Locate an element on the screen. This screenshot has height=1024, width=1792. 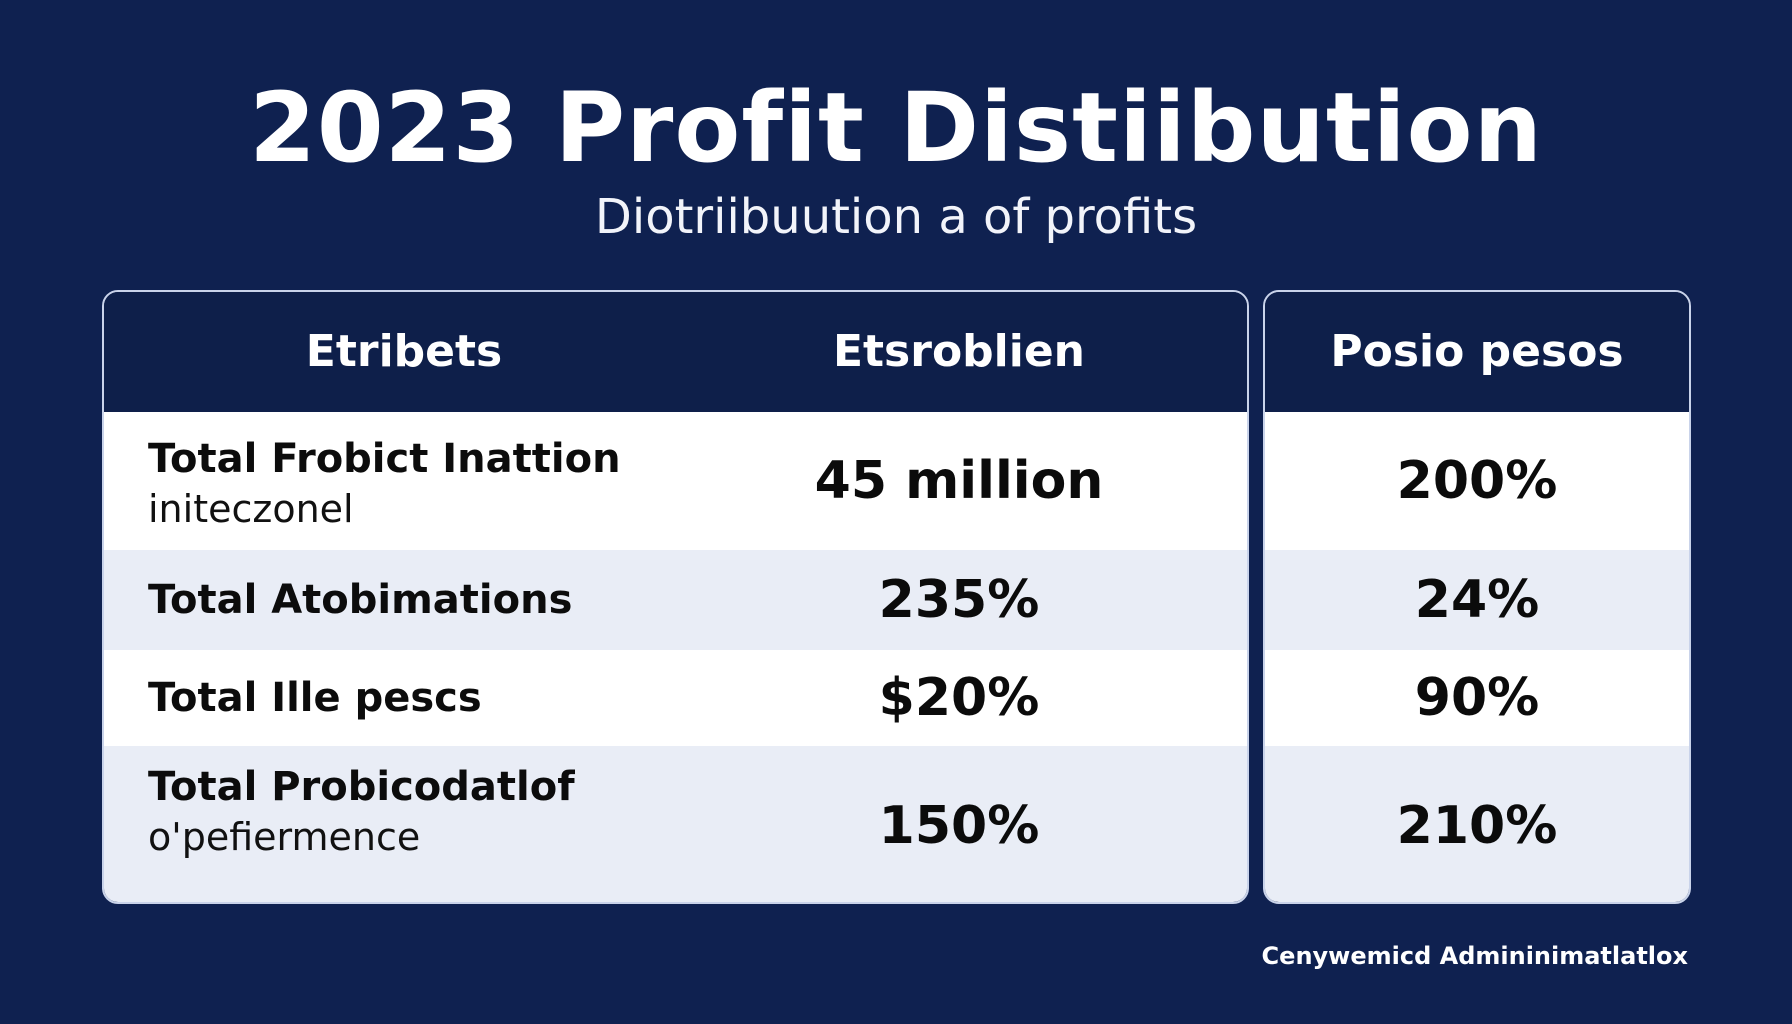
row-label-cell: Total Ille pescs is located at coordinates (315, 698).